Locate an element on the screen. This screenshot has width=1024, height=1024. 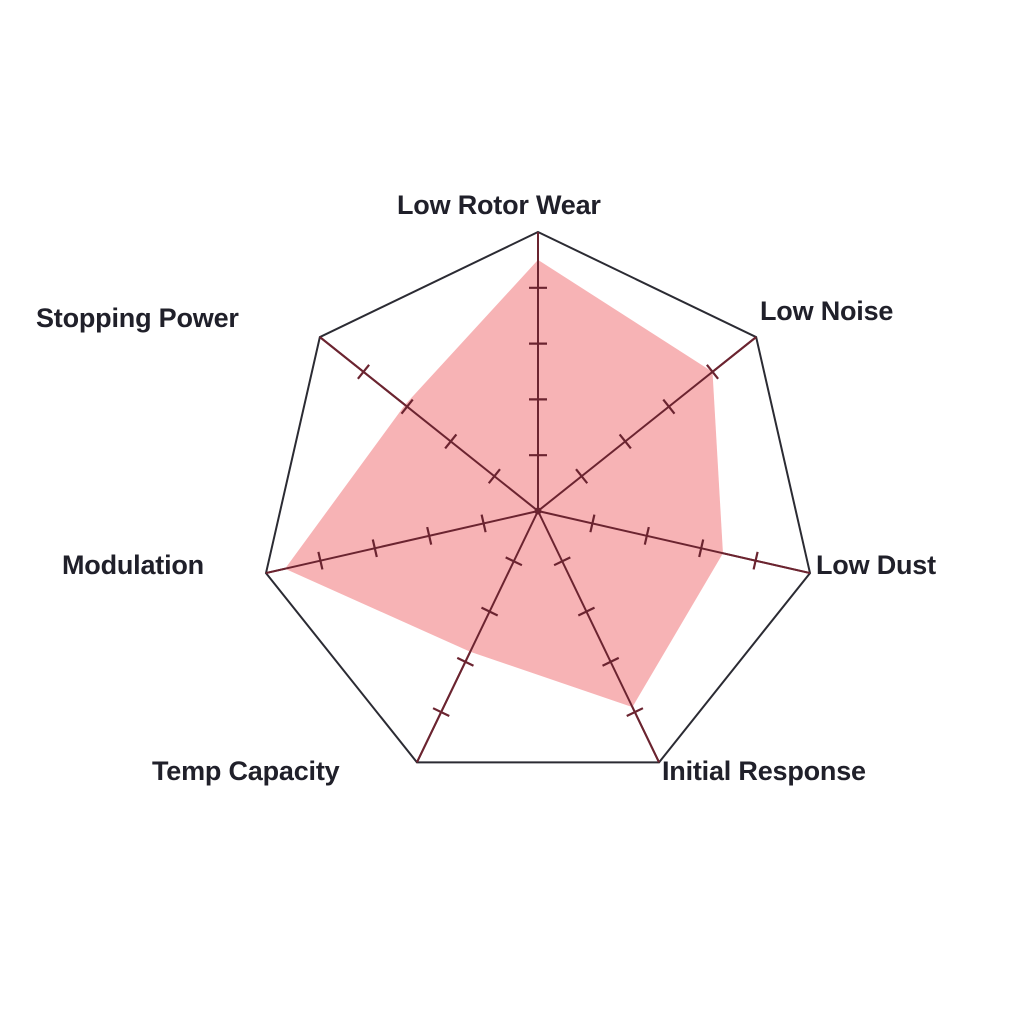
axis-spoke-stopping-power is located at coordinates (429, 424).